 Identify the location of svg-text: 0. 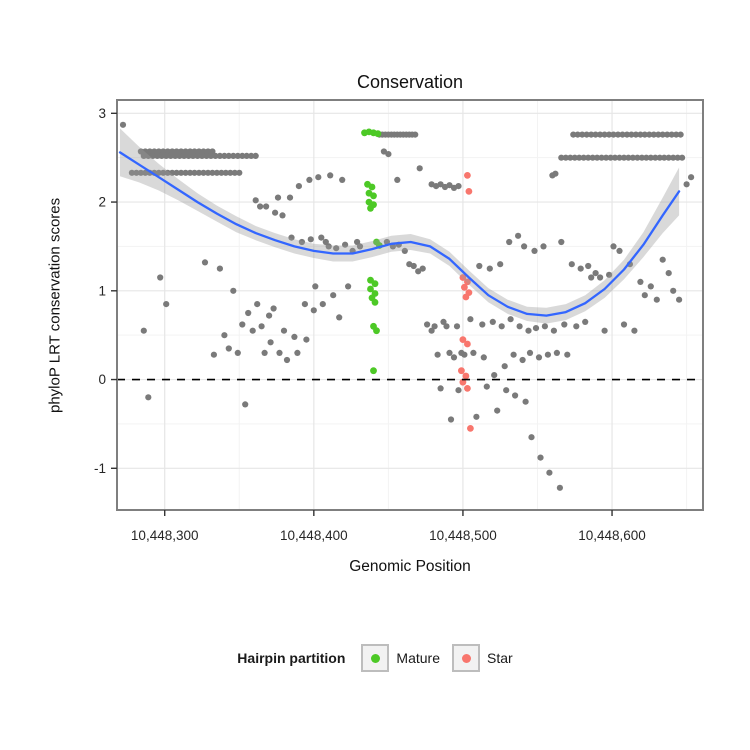
(102, 379).